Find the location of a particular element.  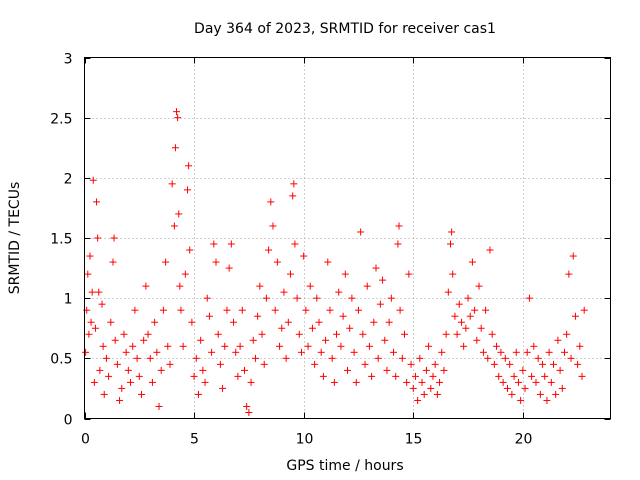

x-tick-label: 20 is located at coordinates (524, 440).